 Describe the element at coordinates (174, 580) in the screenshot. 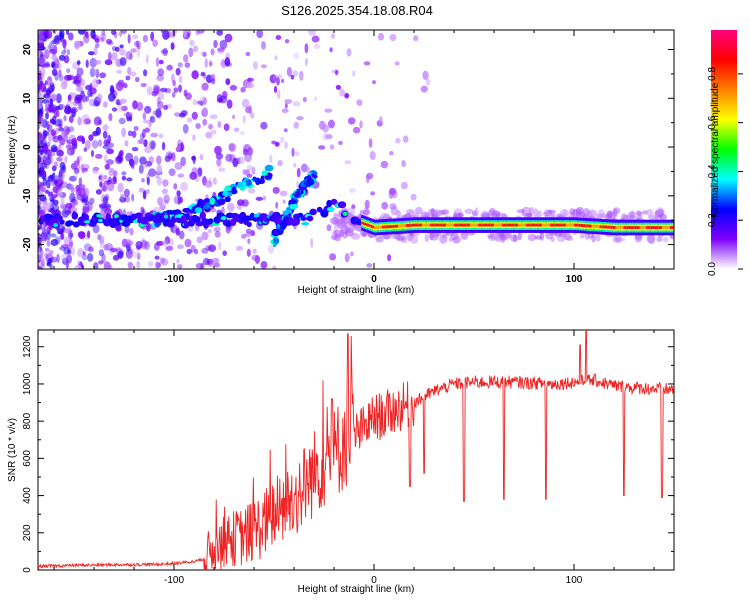

I see `x-tick-label: -100` at that location.